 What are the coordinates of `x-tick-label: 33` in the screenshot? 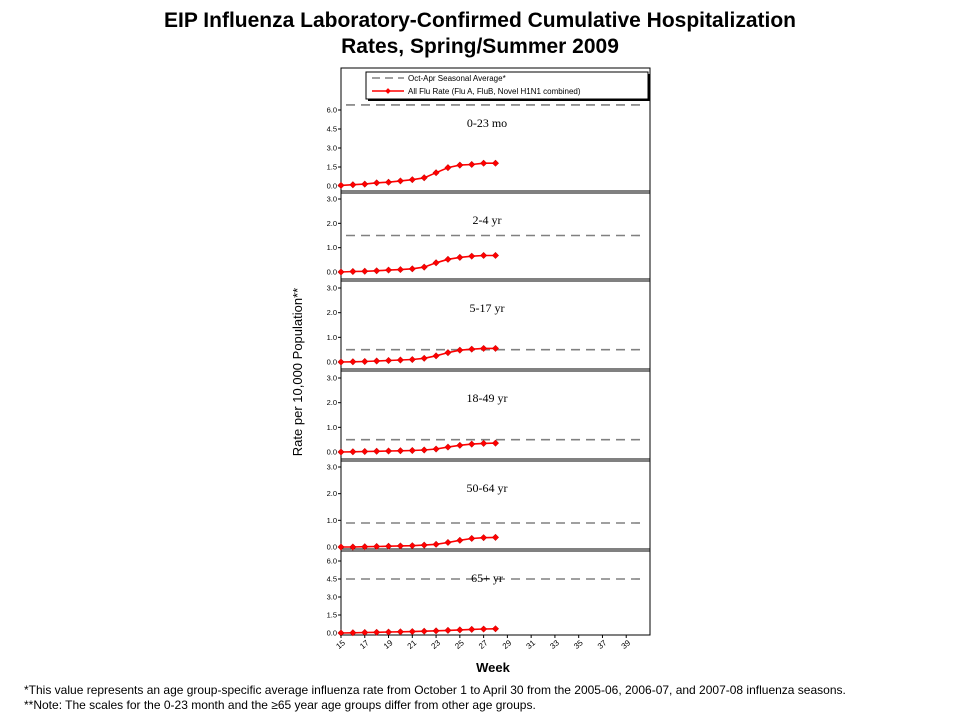 It's located at (554, 644).